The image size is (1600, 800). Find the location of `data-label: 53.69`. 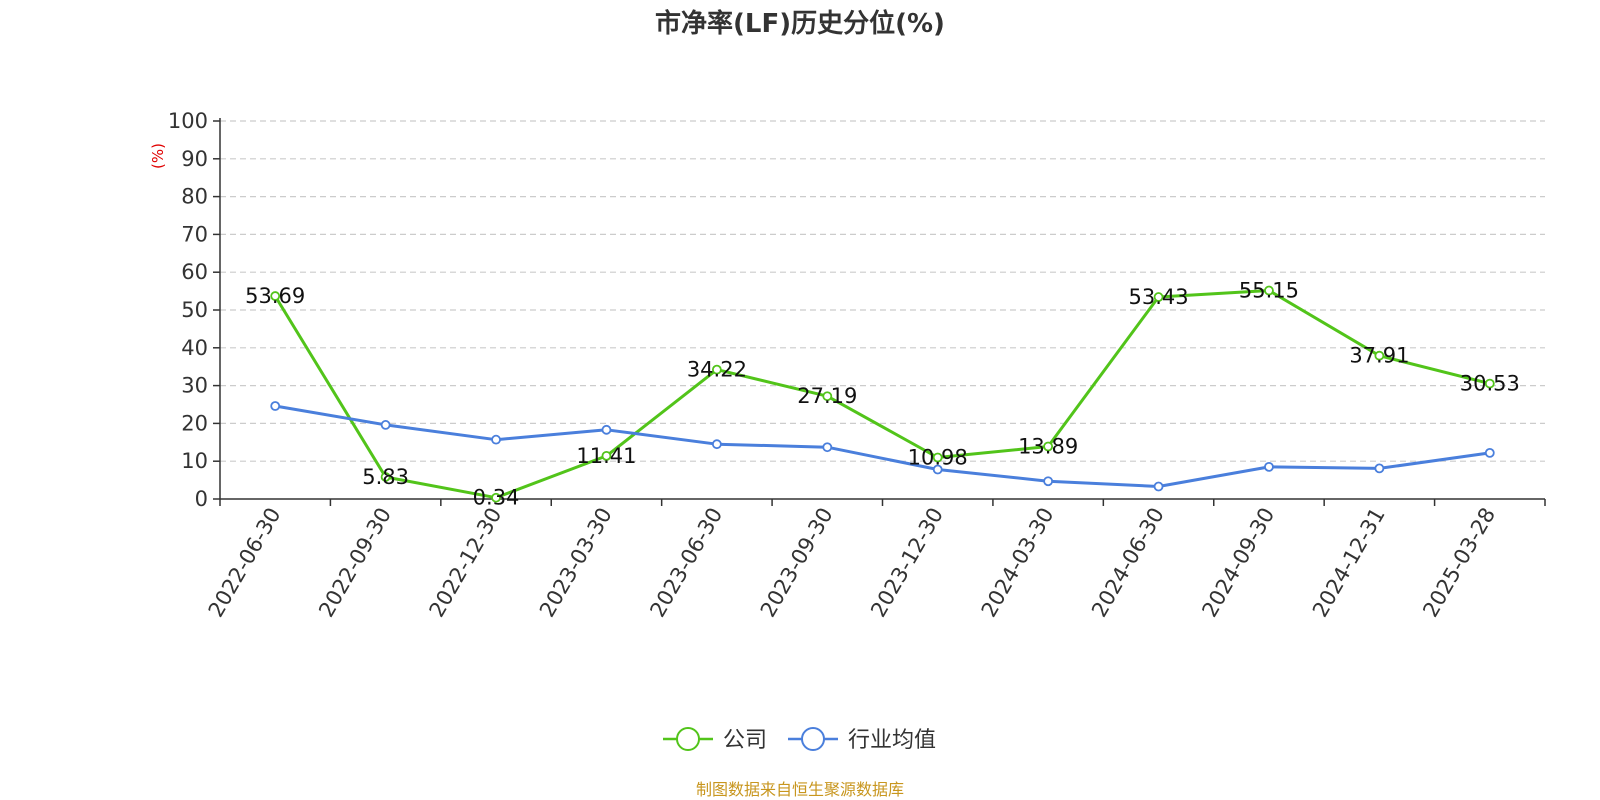

data-label: 53.69 is located at coordinates (275, 296).